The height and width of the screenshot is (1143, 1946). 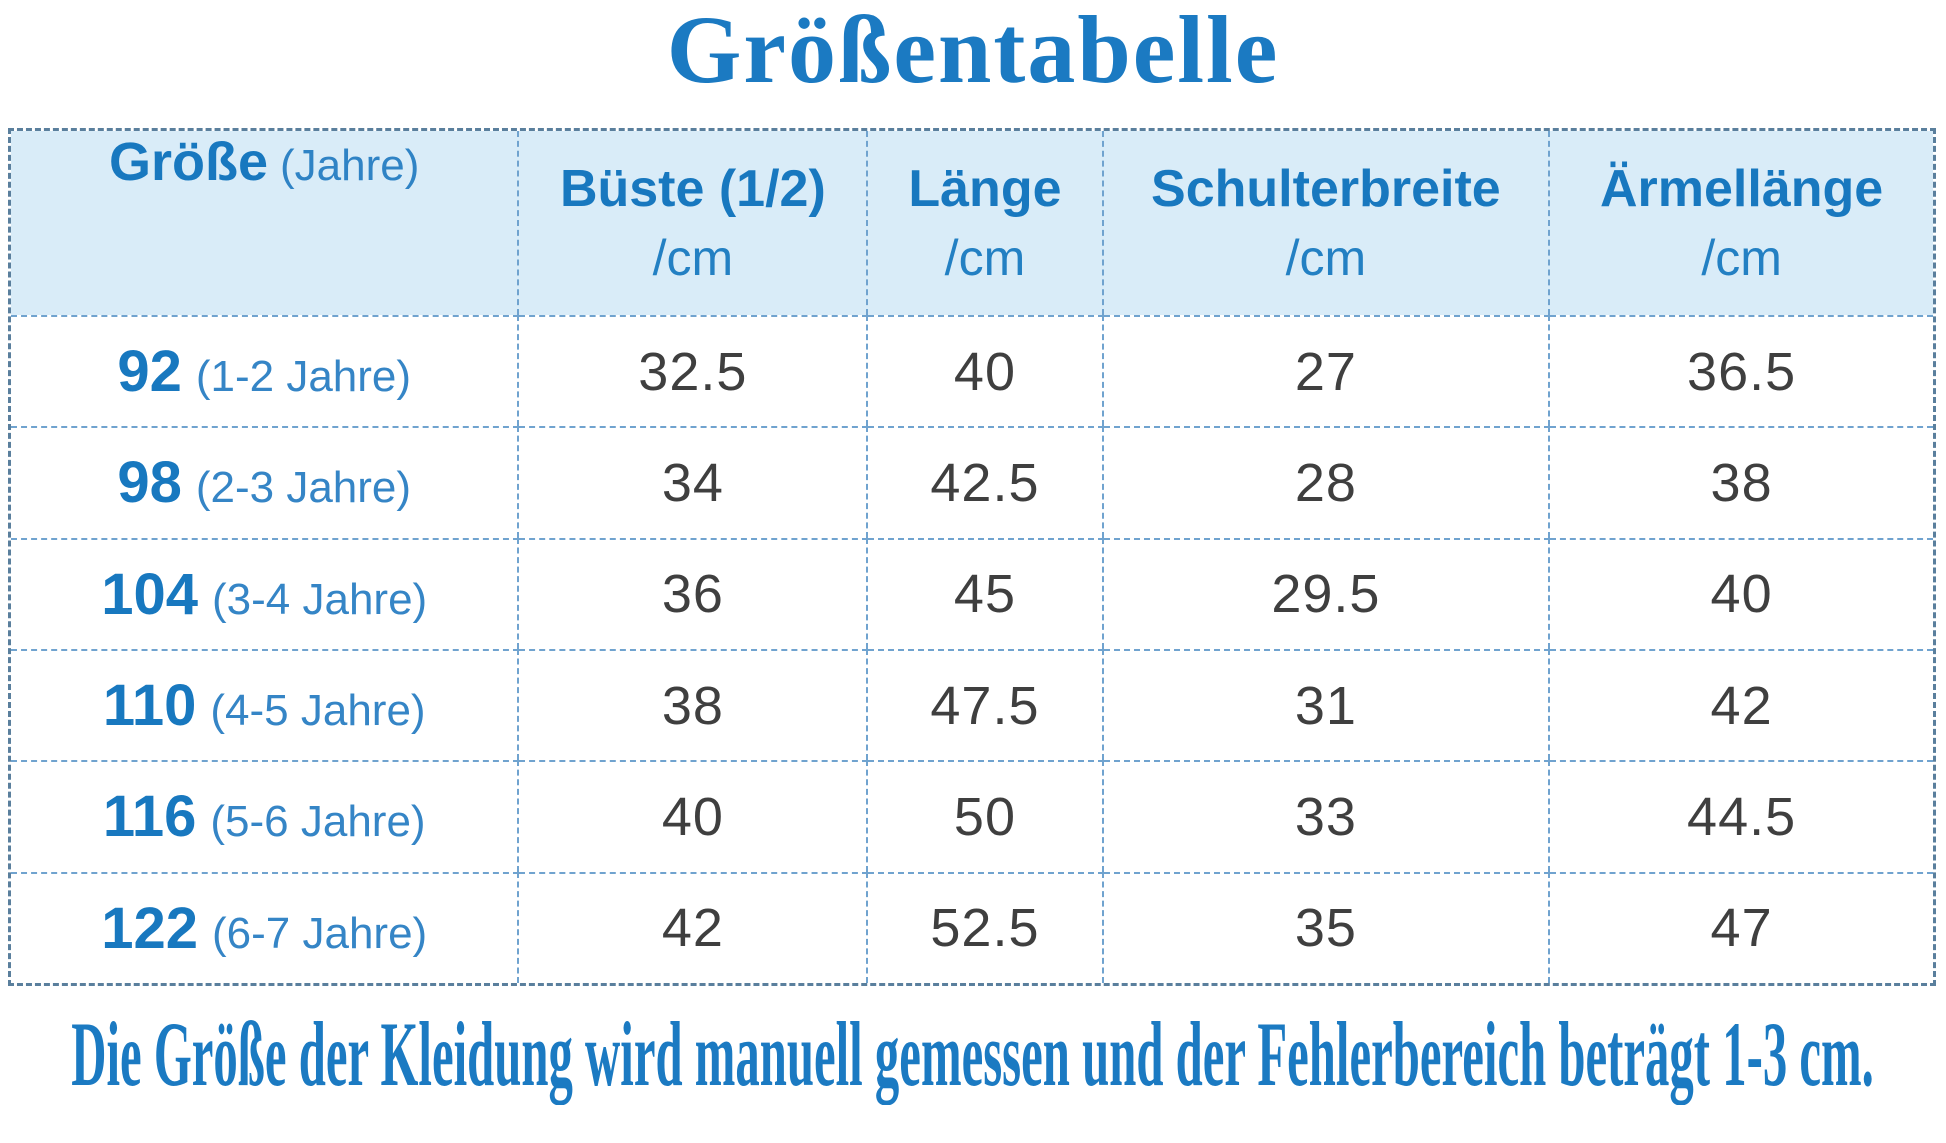 I want to click on sleeve-cell: 38, so click(x=1741, y=481).